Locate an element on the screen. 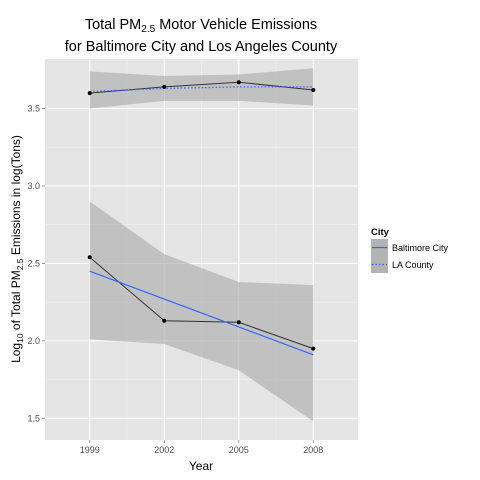  y-axis-title-pre: Log is located at coordinates (16, 353).